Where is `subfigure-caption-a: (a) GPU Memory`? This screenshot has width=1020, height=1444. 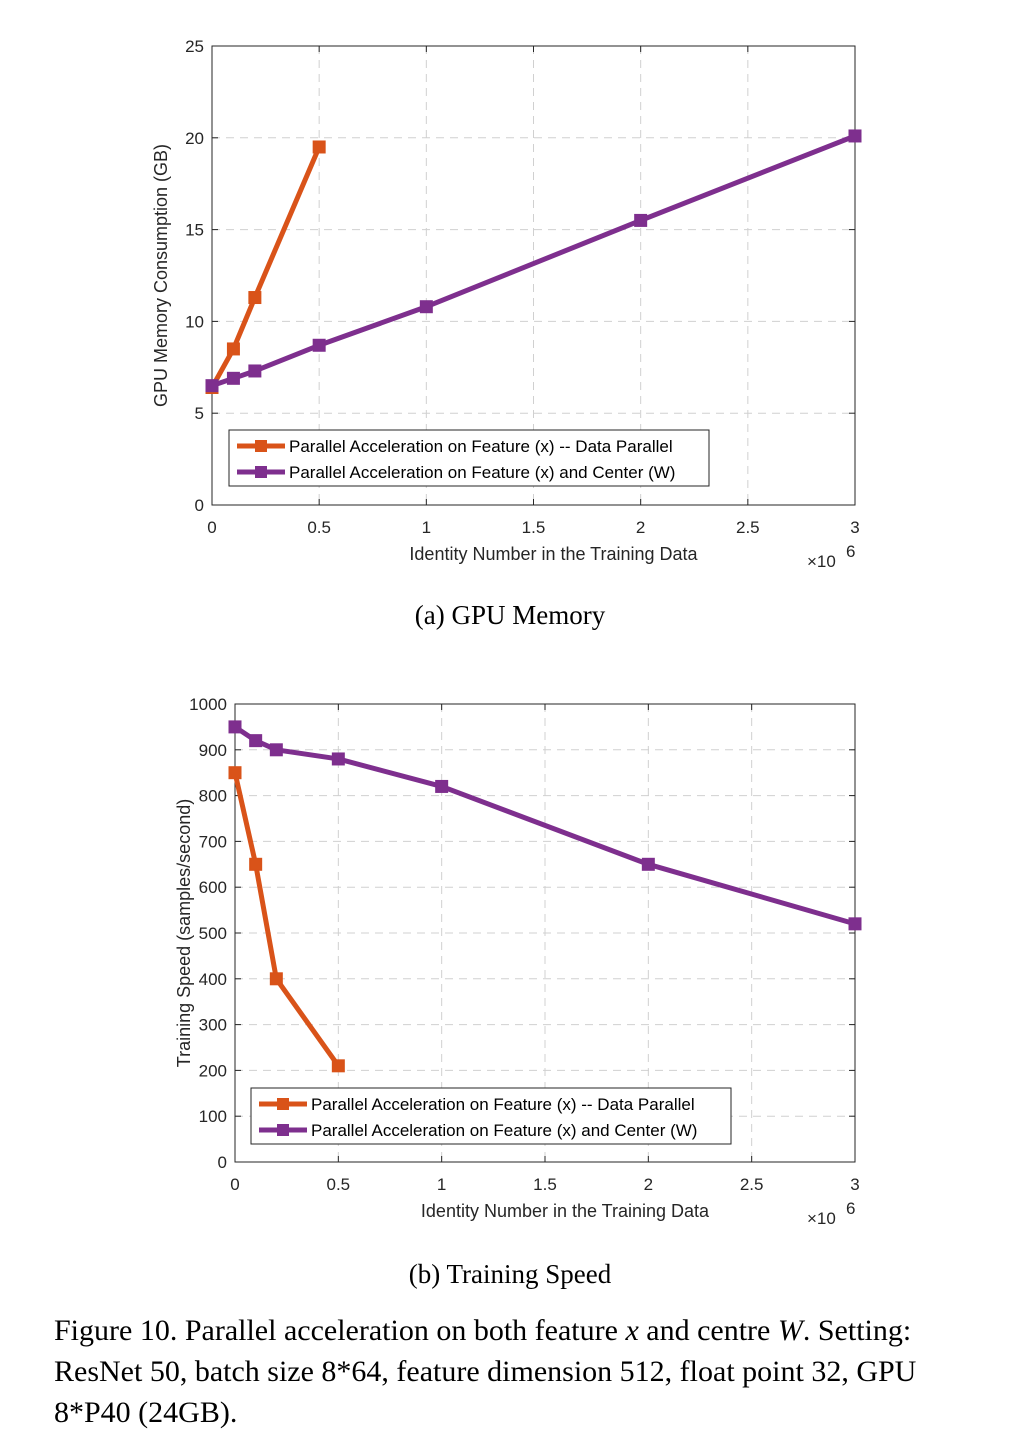 subfigure-caption-a: (a) GPU Memory is located at coordinates (510, 615).